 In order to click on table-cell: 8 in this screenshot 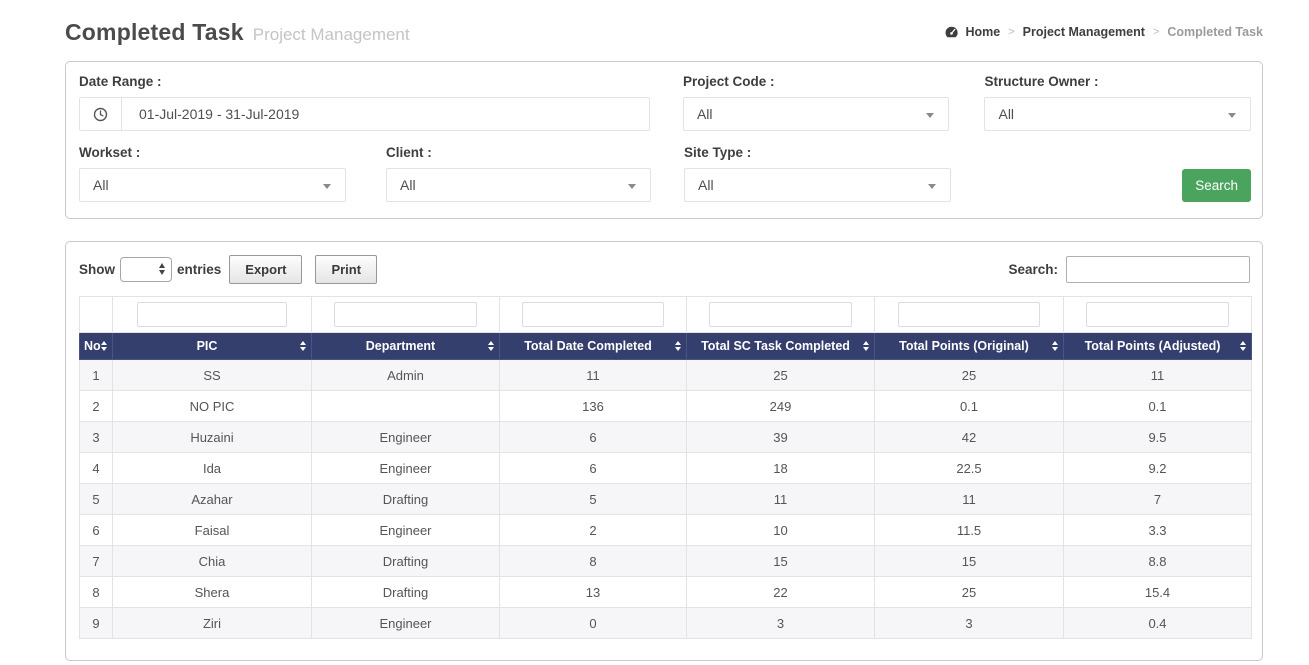, I will do `click(593, 561)`.